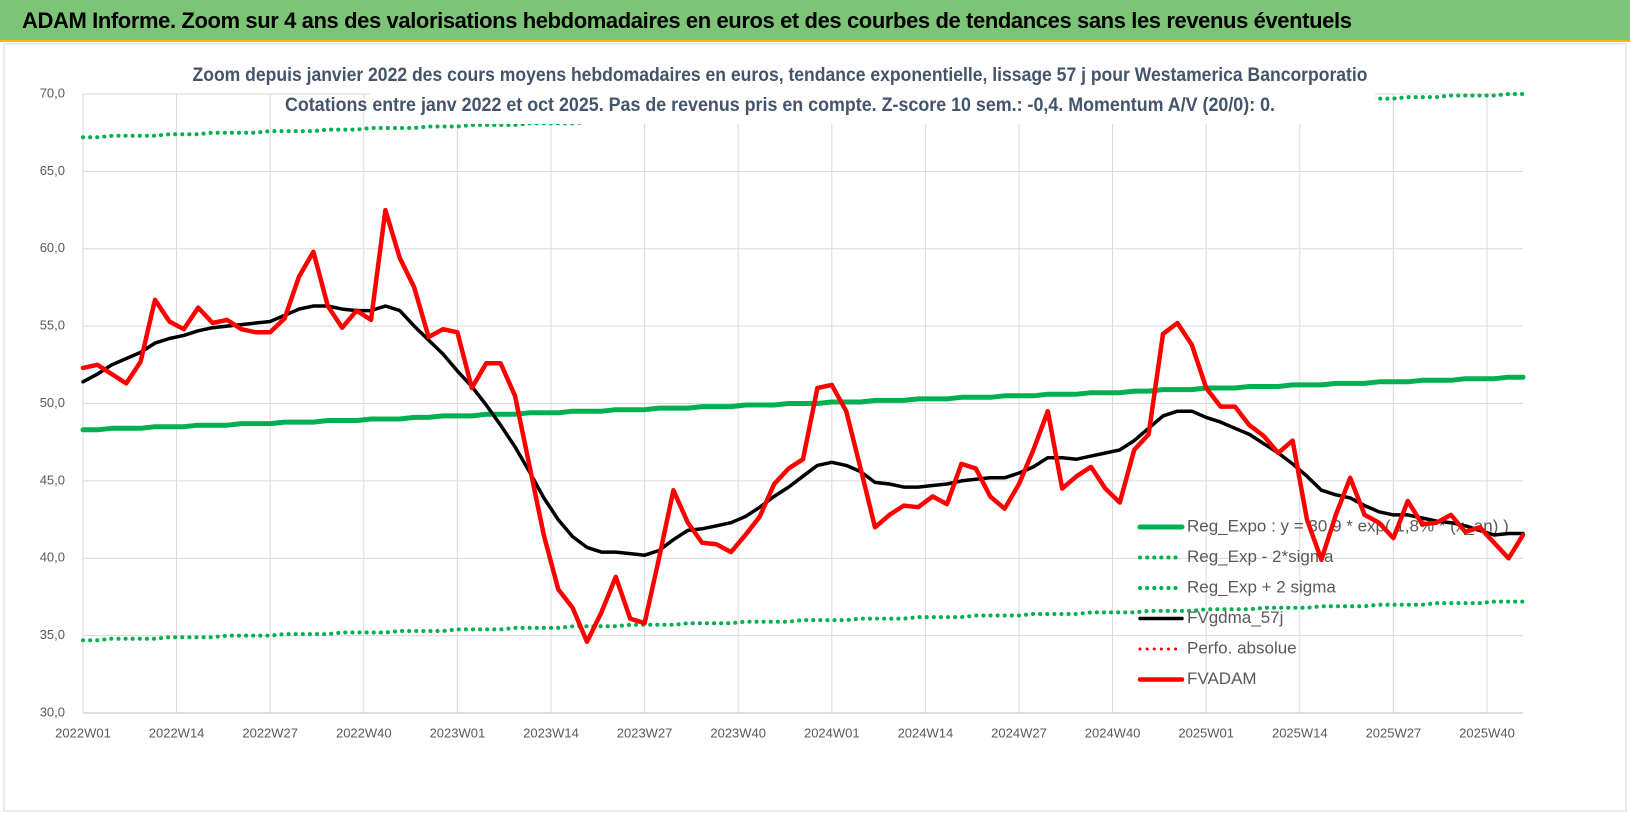  What do you see at coordinates (52, 92) in the screenshot?
I see `y-tick-label: 70,0` at bounding box center [52, 92].